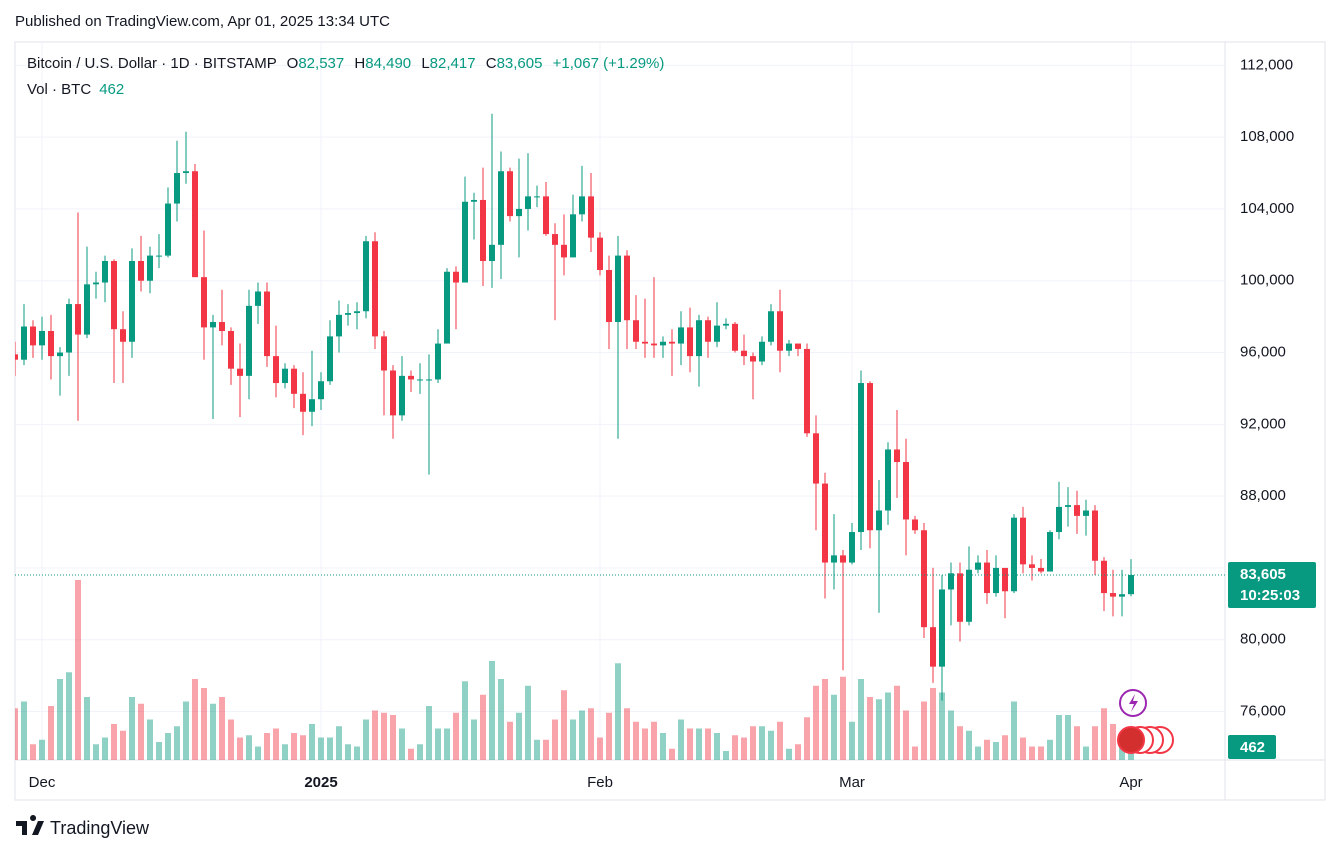 The height and width of the screenshot is (855, 1341). Describe the element at coordinates (1270, 595) in the screenshot. I see `price-tag-countdown: 10:25:03` at that location.